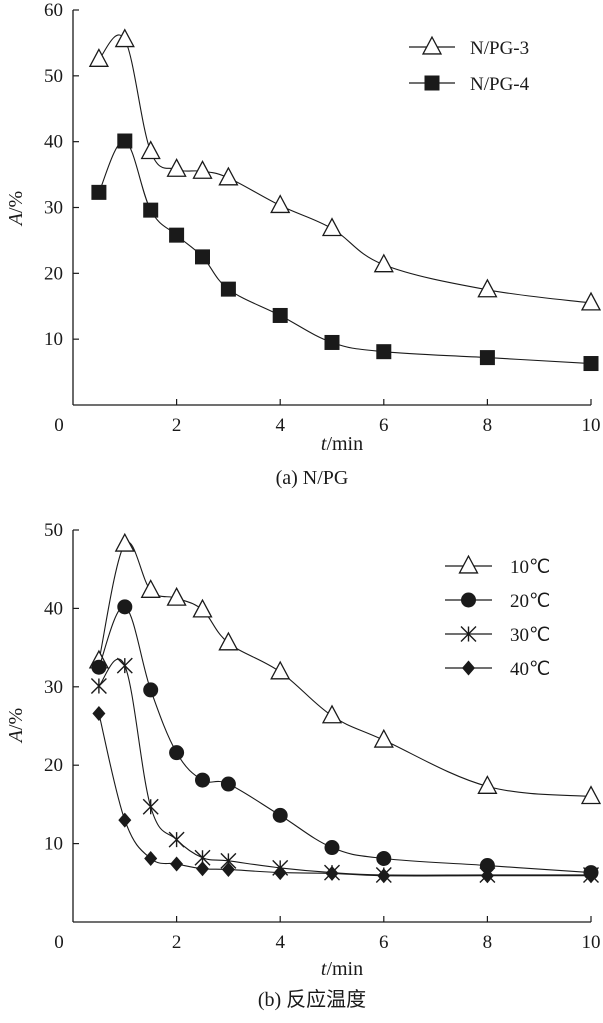 The height and width of the screenshot is (1023, 603). I want to click on legend-label: 20℃, so click(530, 601).